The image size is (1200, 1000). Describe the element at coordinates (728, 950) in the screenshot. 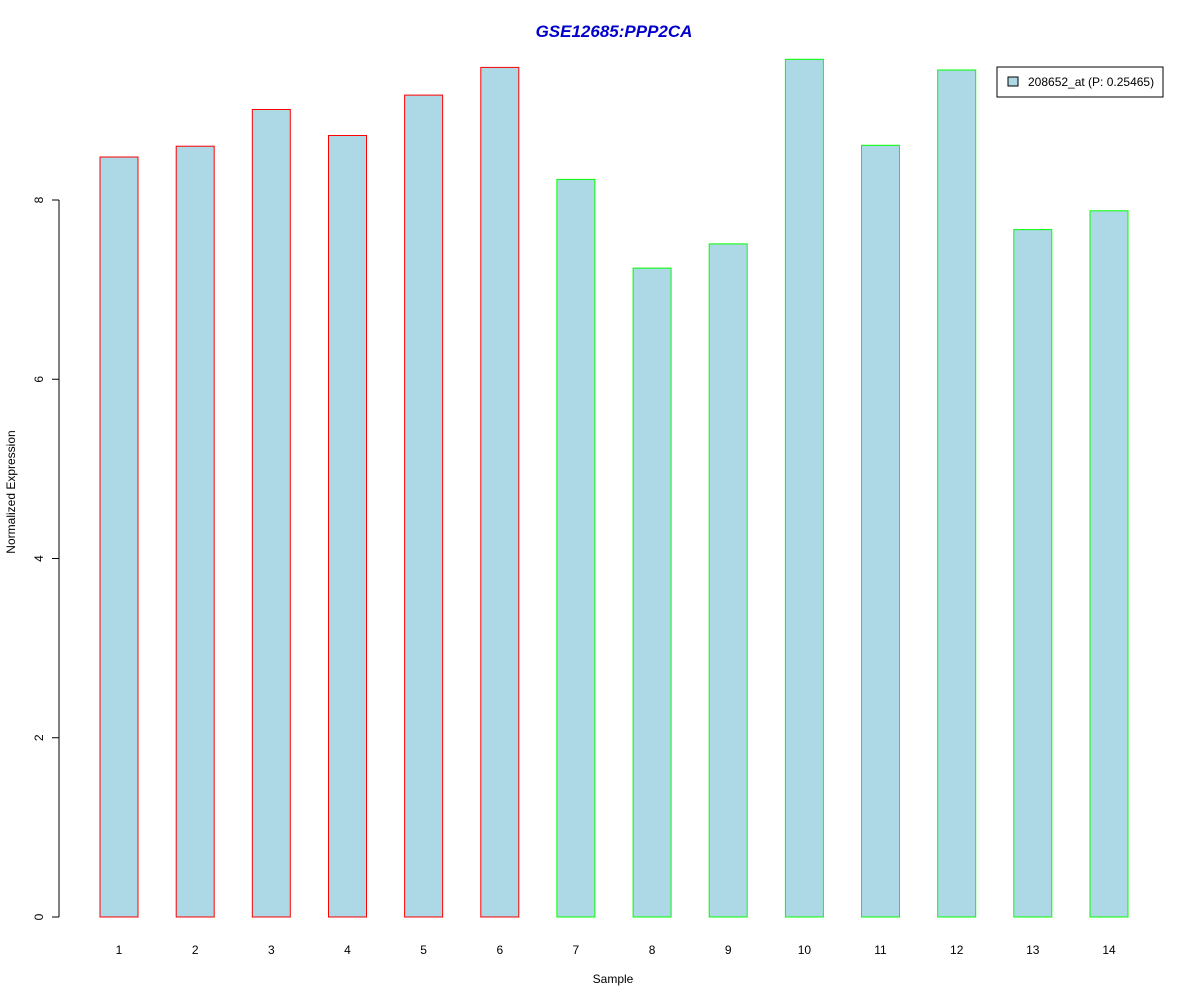

I see `x-tick-label: 9` at that location.